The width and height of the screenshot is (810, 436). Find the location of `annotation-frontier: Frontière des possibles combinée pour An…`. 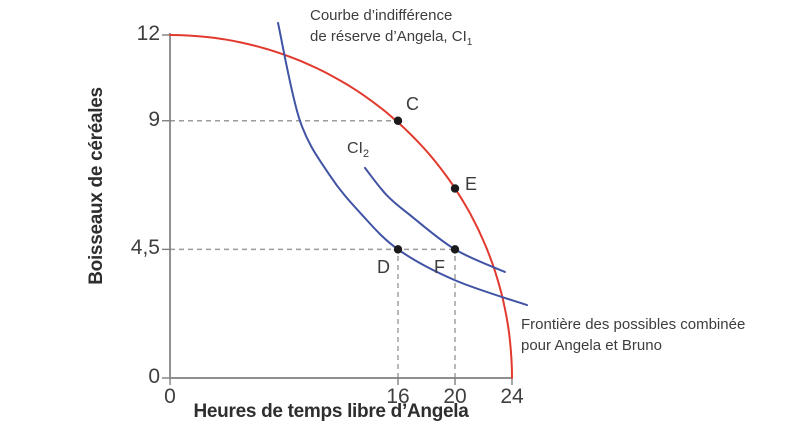

annotation-frontier: Frontière des possibles combinée pour An… is located at coordinates (633, 335).